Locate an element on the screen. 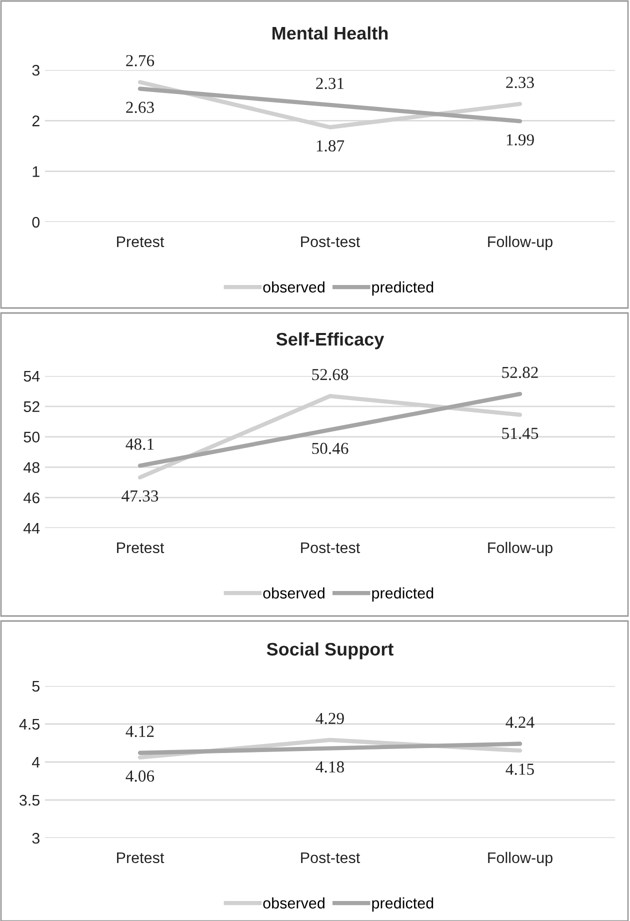  data-label: 50.46 is located at coordinates (330, 448).